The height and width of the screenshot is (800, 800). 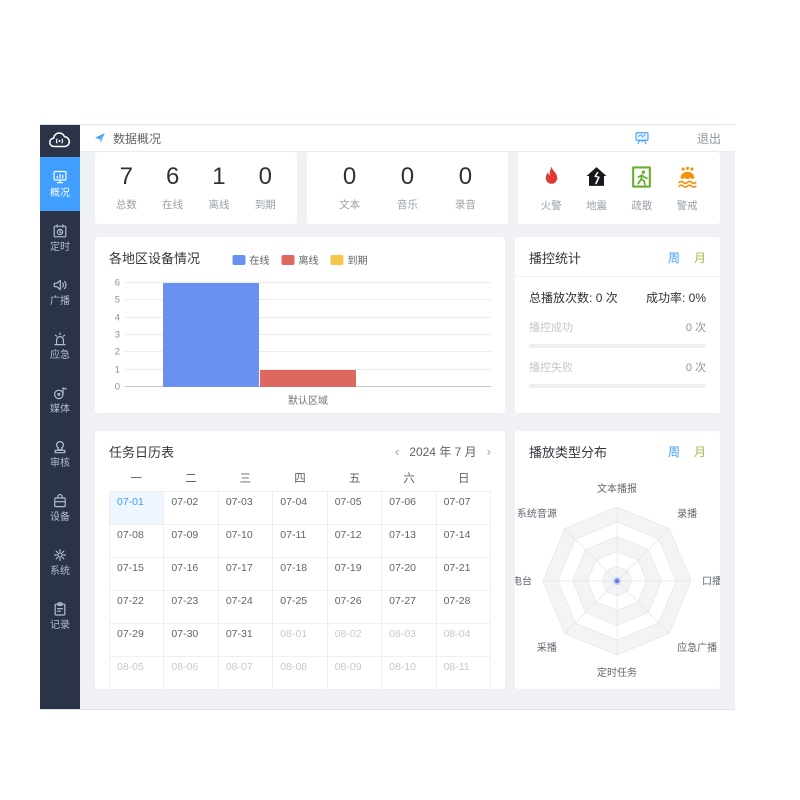 I want to click on calendar-cell: 07-04, so click(x=300, y=508).